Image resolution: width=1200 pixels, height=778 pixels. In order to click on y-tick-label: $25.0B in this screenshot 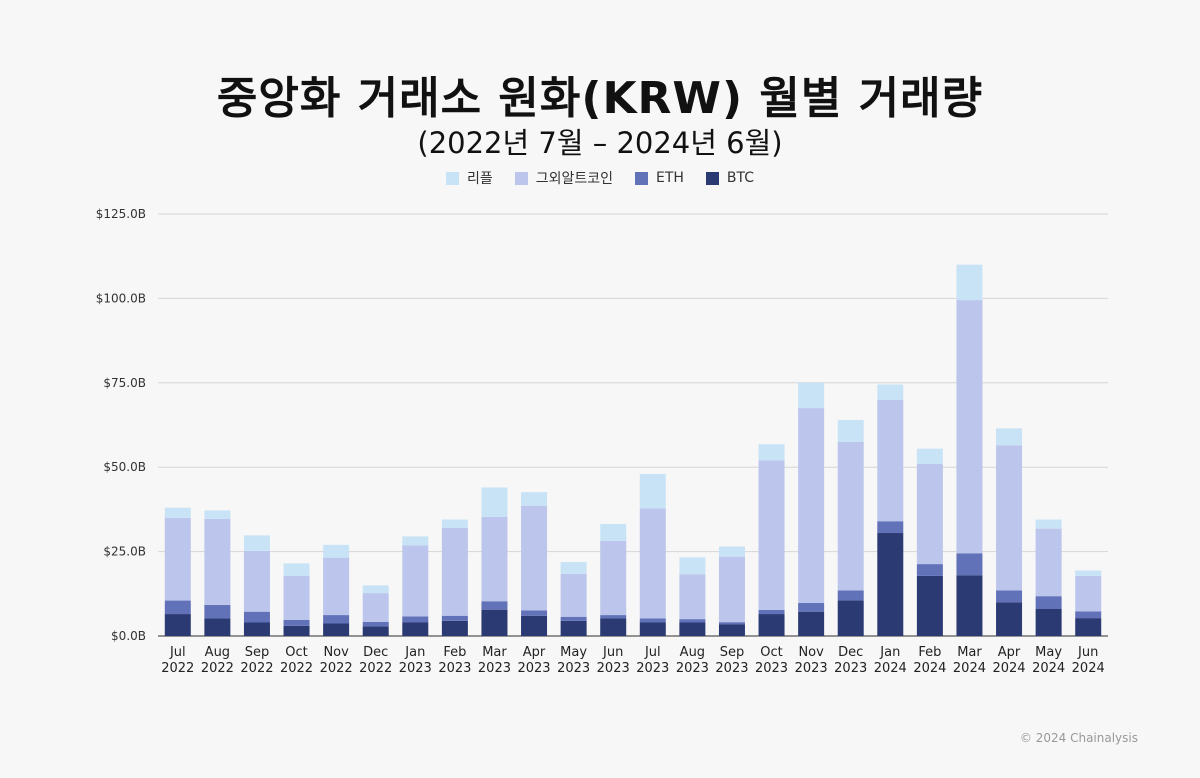, I will do `click(124, 552)`.